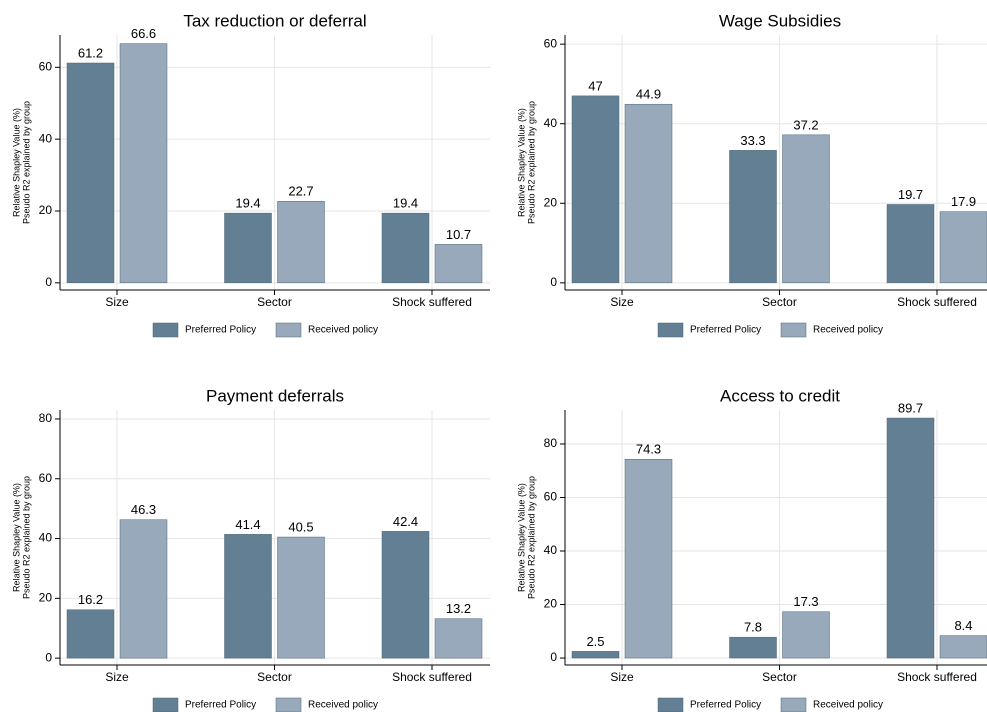  What do you see at coordinates (752, 140) in the screenshot?
I see `value-label: 33.3` at bounding box center [752, 140].